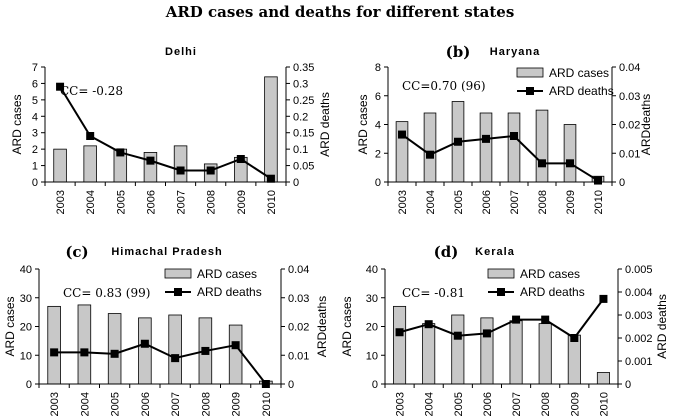 The height and width of the screenshot is (418, 681). I want to click on x-tick-label: 2003, so click(61, 202).